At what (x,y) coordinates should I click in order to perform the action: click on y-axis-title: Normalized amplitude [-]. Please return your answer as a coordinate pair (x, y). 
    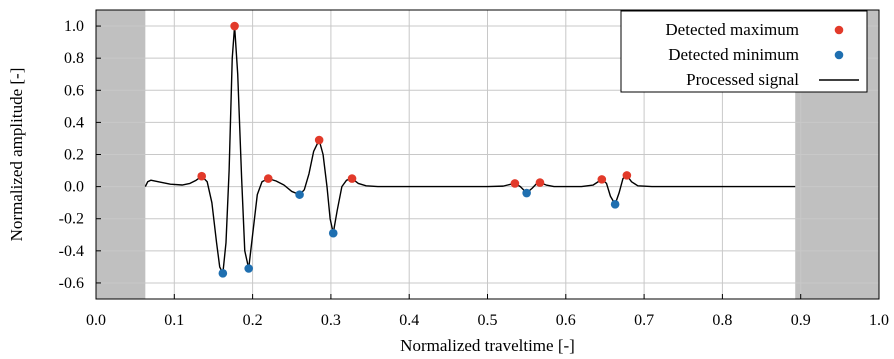
    Looking at the image, I should click on (16, 155).